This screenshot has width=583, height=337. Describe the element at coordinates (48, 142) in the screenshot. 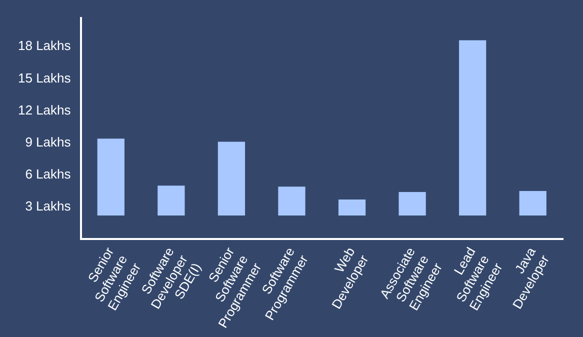

I see `y-tick-label: 9 Lakhs` at that location.